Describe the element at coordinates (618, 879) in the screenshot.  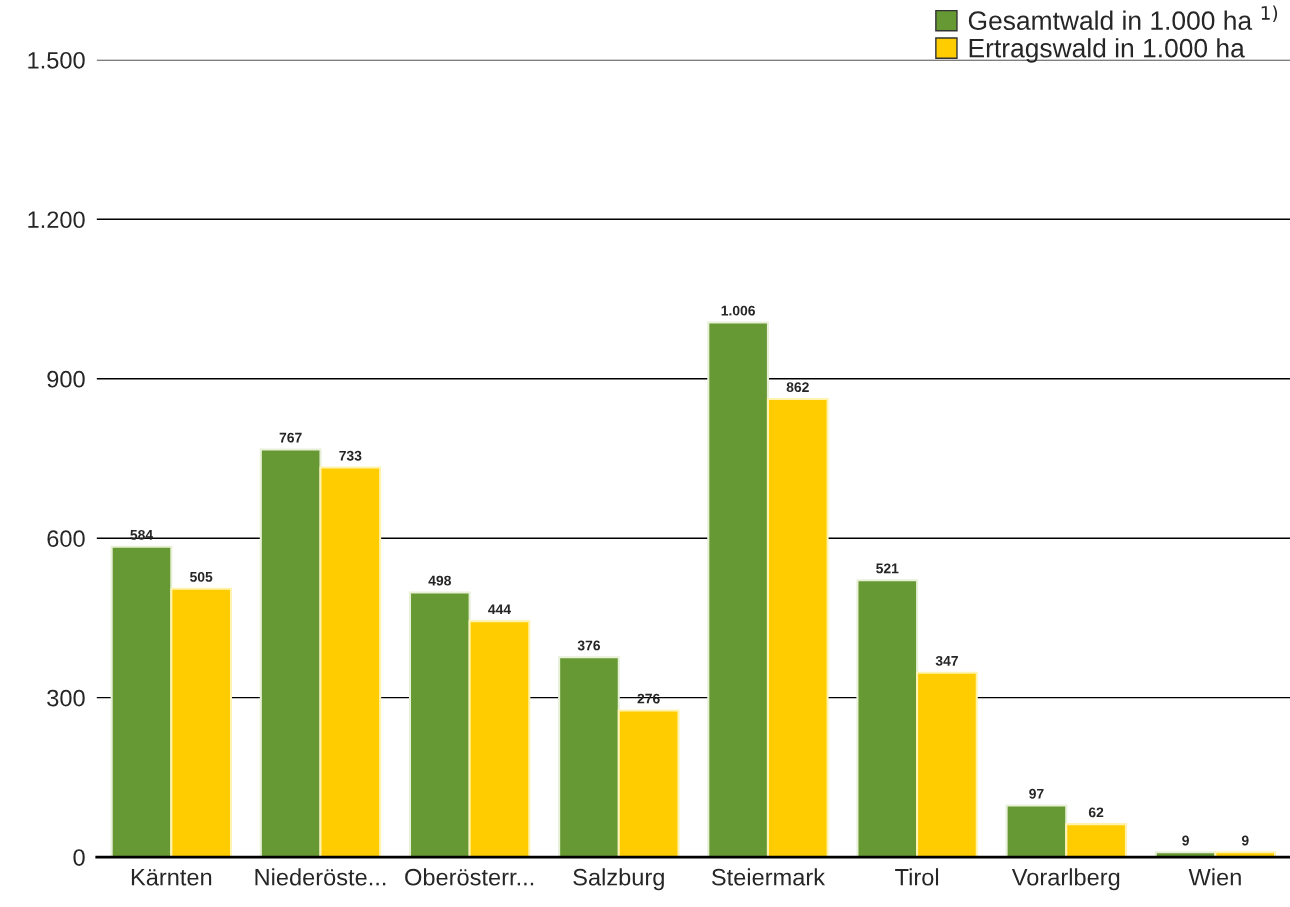
I see `x-tick-label: Salzburg` at that location.